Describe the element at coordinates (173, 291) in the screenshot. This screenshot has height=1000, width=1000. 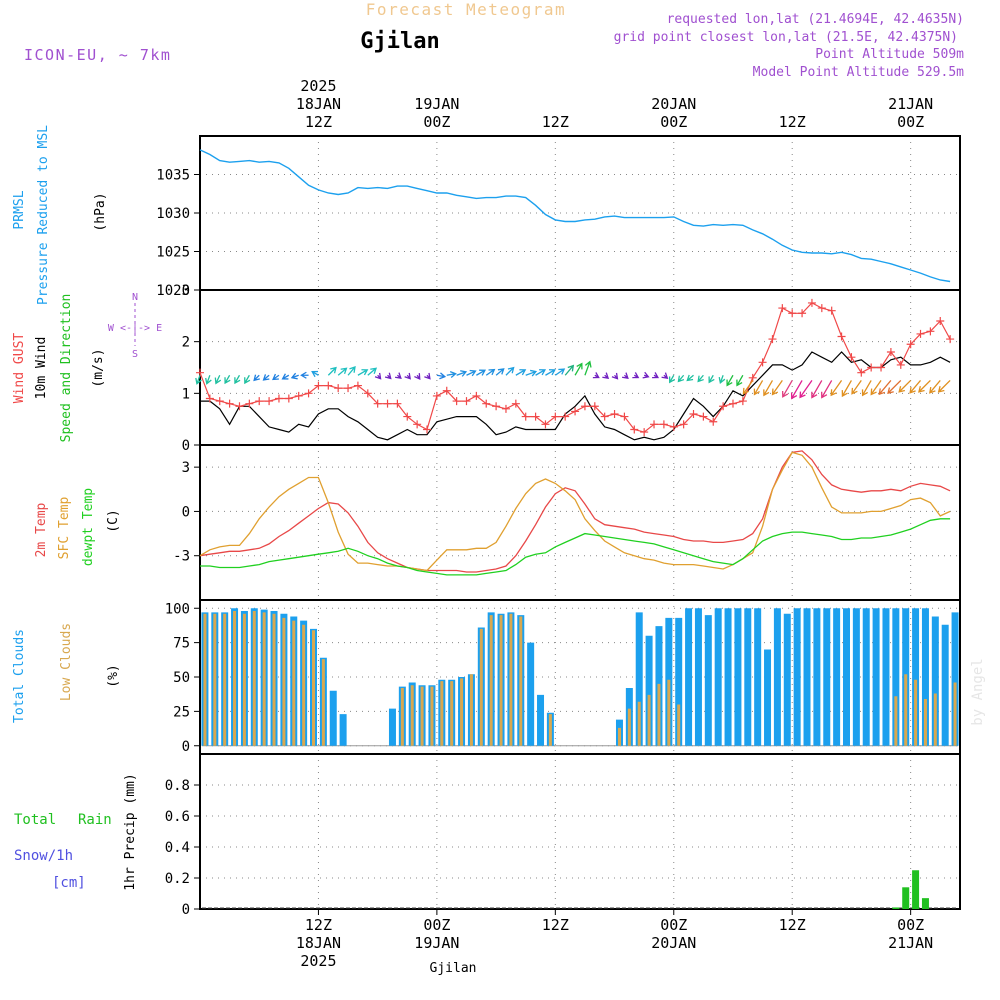
I see `y-tick-label: 1020` at that location.